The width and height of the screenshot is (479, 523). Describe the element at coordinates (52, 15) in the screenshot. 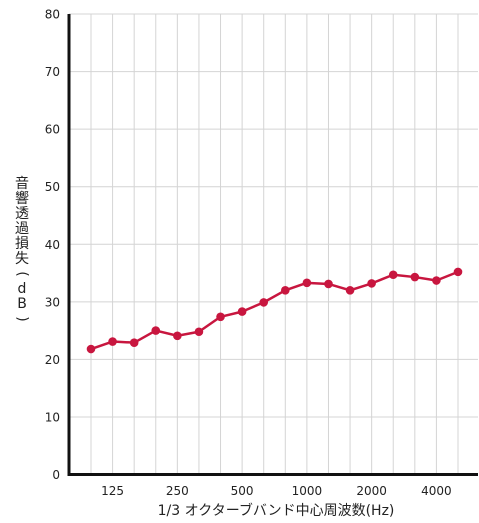

I see `y-tick-label: 80` at that location.